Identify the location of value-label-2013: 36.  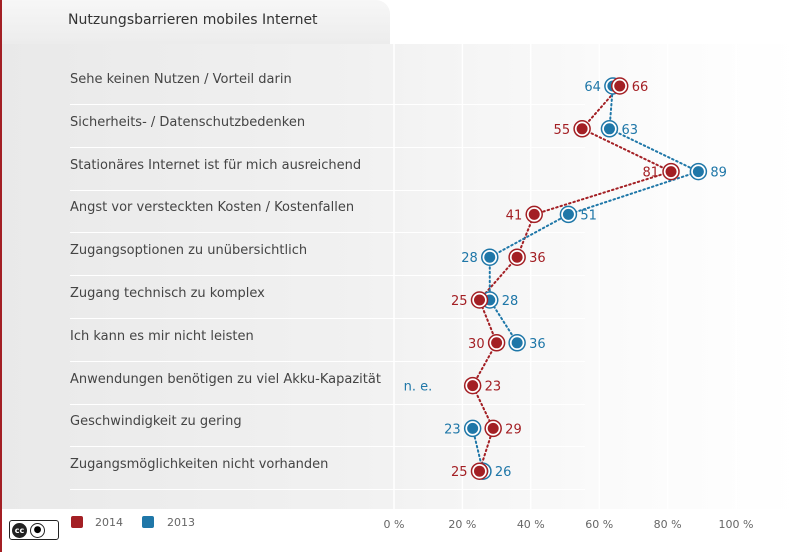
(537, 344).